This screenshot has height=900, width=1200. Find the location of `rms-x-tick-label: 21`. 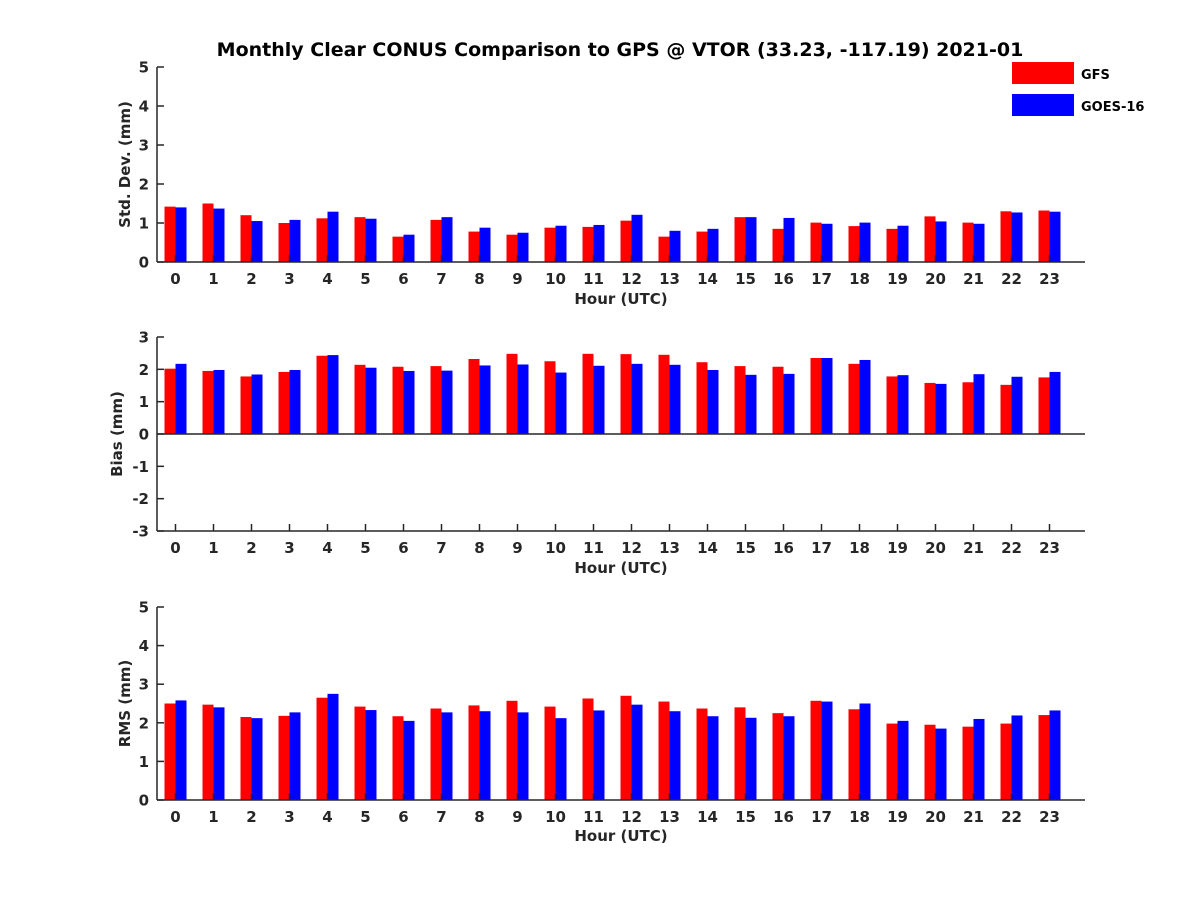

rms-x-tick-label: 21 is located at coordinates (973, 817).